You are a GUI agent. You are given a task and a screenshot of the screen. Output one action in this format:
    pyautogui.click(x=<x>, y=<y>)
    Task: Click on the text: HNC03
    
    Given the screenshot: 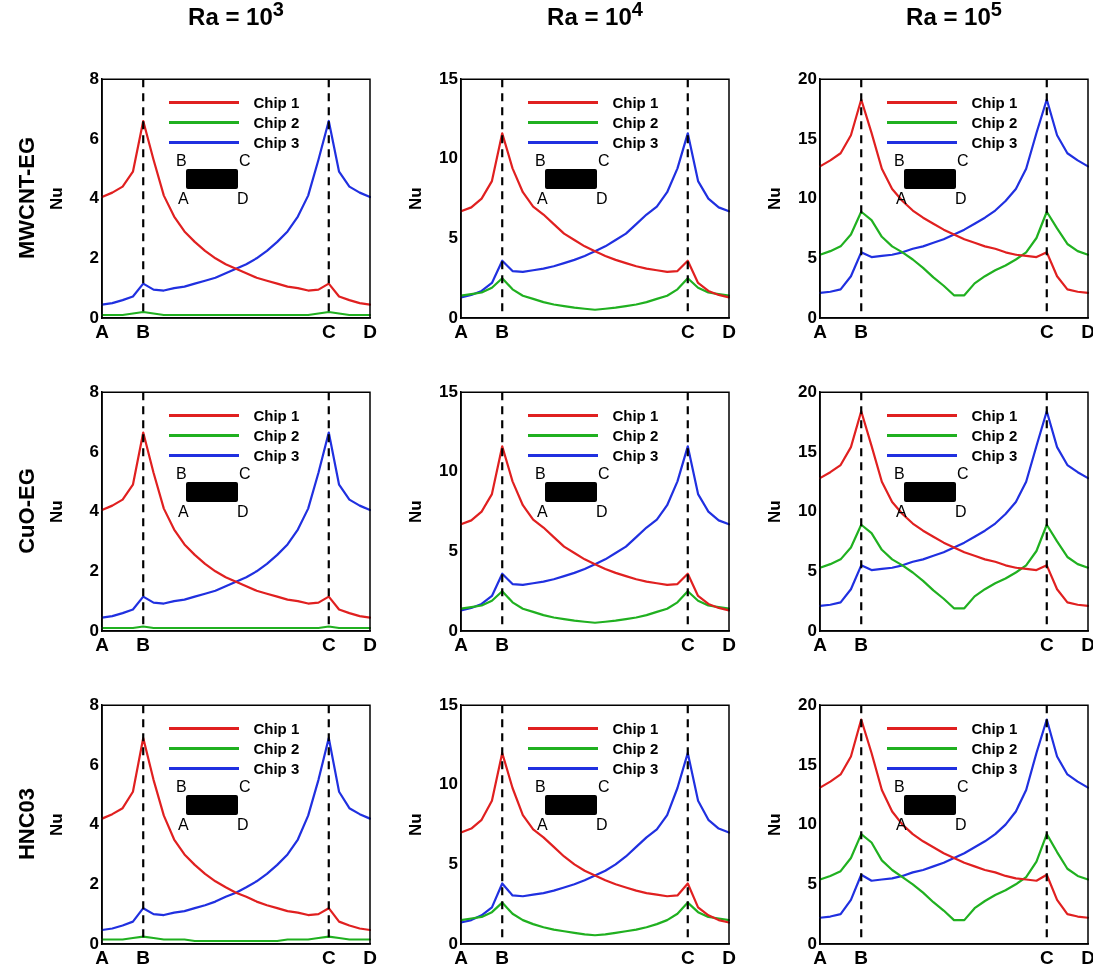 What is the action you would take?
    pyautogui.click(x=27, y=824)
    